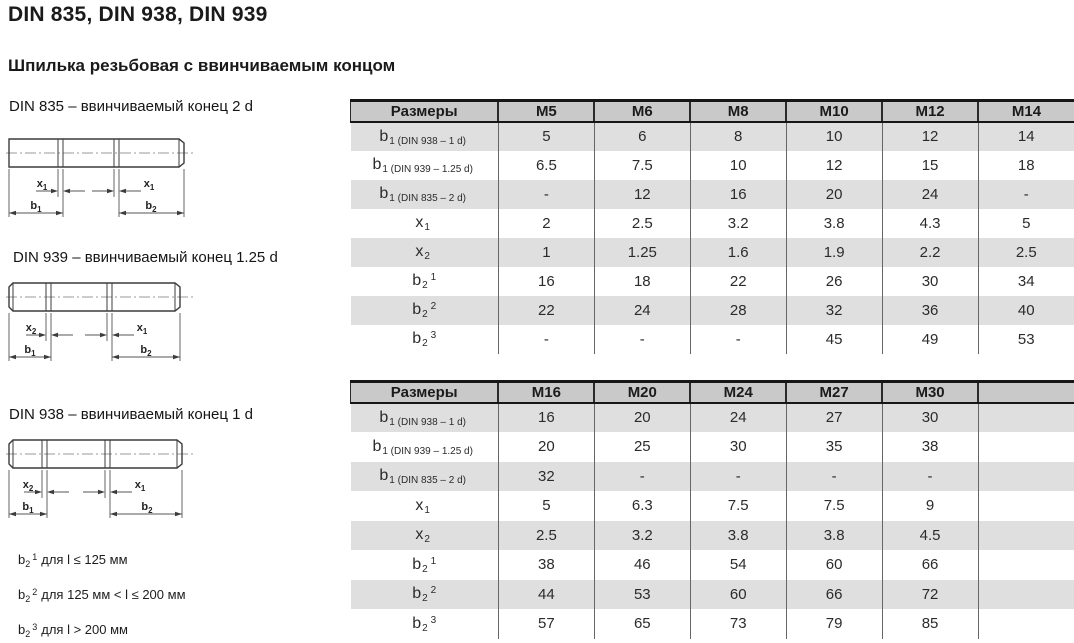 The width and height of the screenshot is (1074, 643). I want to click on table-cell: 79, so click(834, 624).